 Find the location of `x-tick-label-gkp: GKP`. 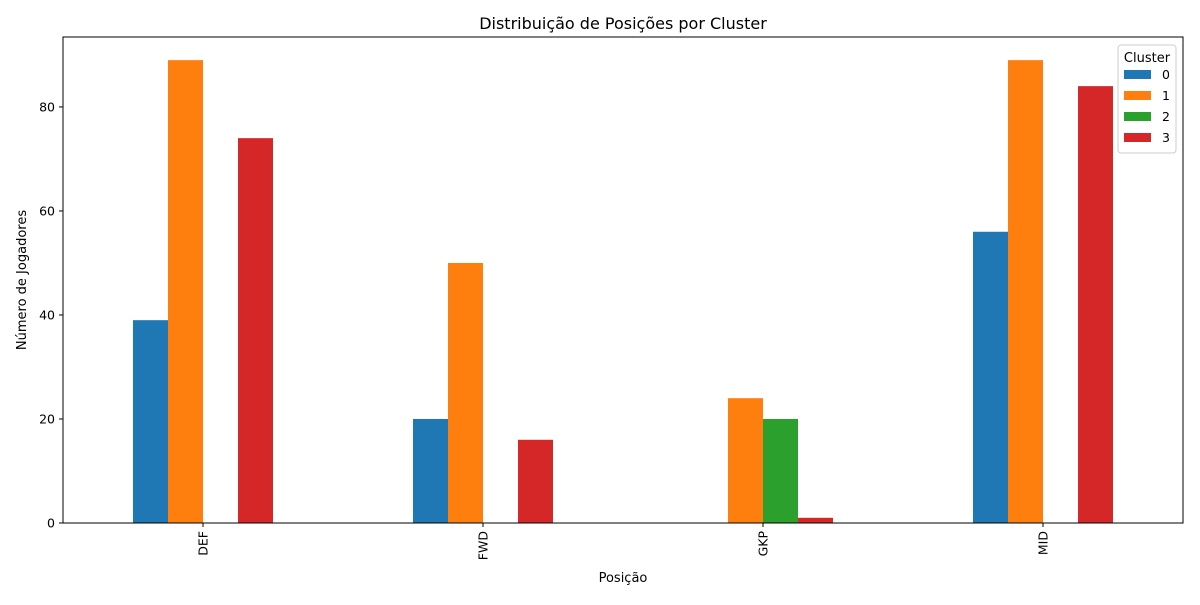

x-tick-label-gkp: GKP is located at coordinates (763, 544).